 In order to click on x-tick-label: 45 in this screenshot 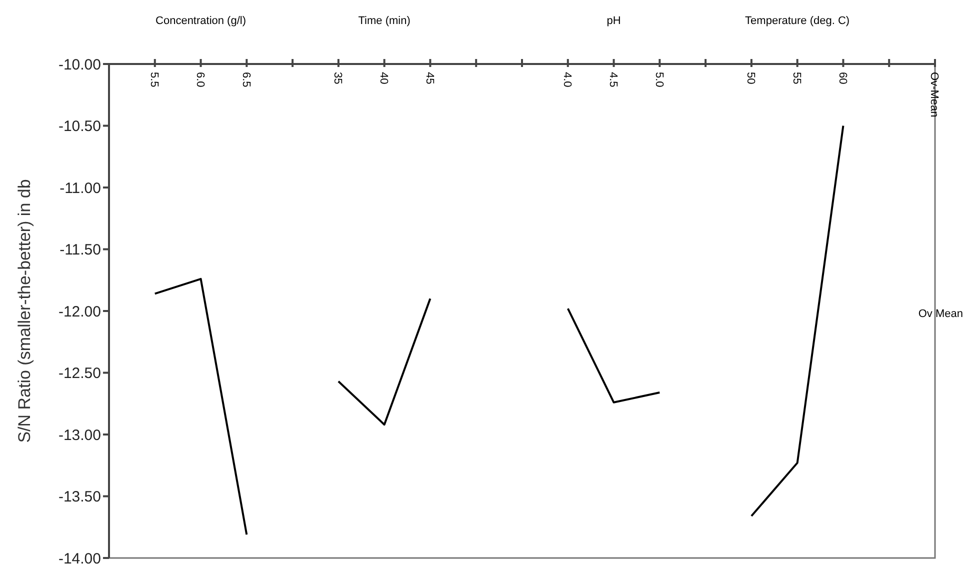, I will do `click(429, 78)`.